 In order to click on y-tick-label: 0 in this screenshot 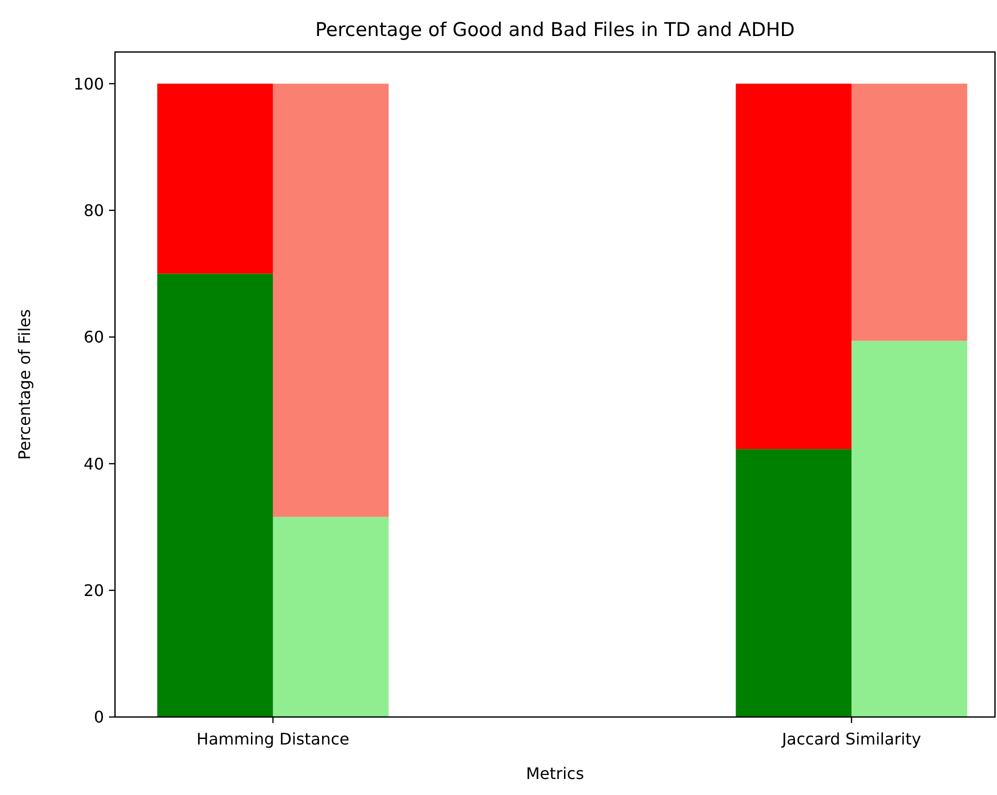, I will do `click(99, 717)`.